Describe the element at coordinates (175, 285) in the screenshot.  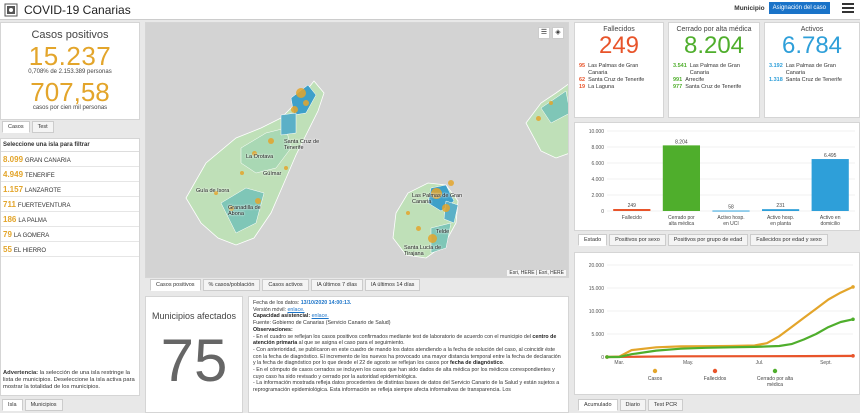
I see `tab-casos-positivos: Casos positivos` at that location.